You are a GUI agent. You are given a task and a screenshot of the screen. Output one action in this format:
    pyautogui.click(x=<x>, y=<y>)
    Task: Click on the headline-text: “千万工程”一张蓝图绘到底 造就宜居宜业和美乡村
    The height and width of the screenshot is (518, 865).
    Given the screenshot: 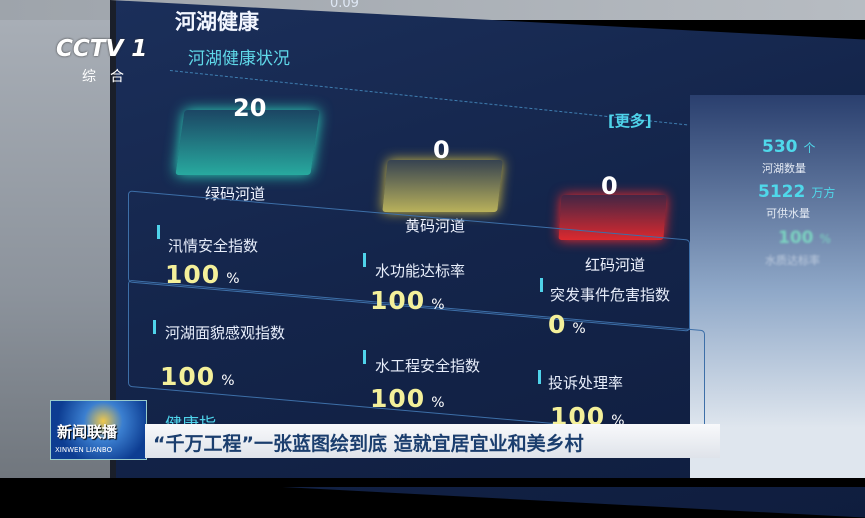 What is the action you would take?
    pyautogui.click(x=368, y=444)
    